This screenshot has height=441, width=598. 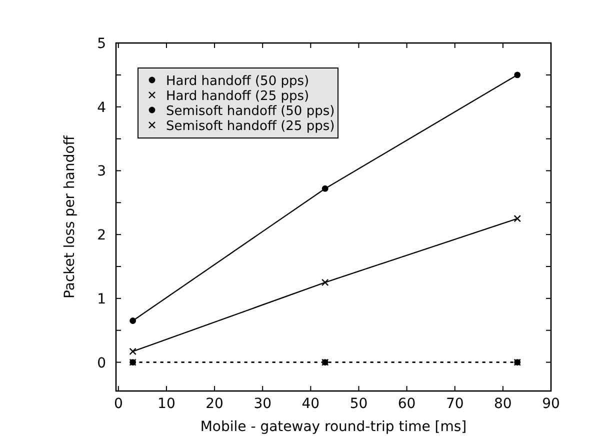 What do you see at coordinates (101, 108) in the screenshot?
I see `y-tick-label: 4` at bounding box center [101, 108].